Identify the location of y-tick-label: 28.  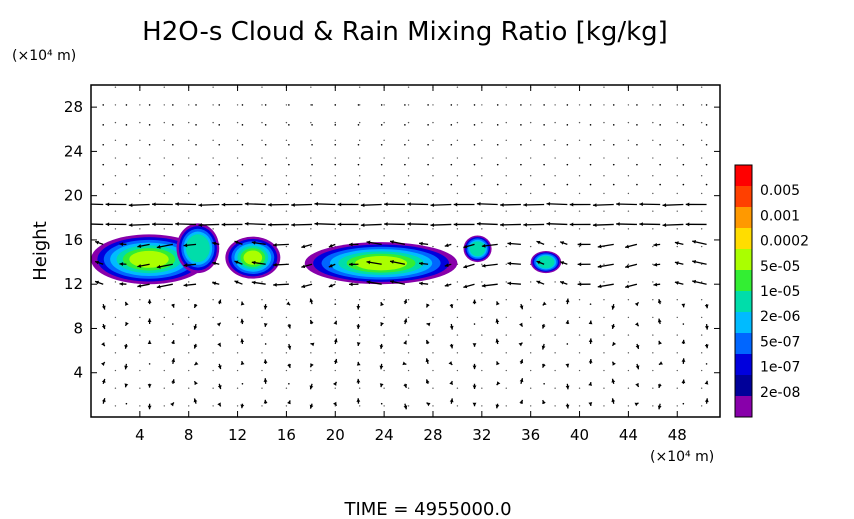
(73, 107).